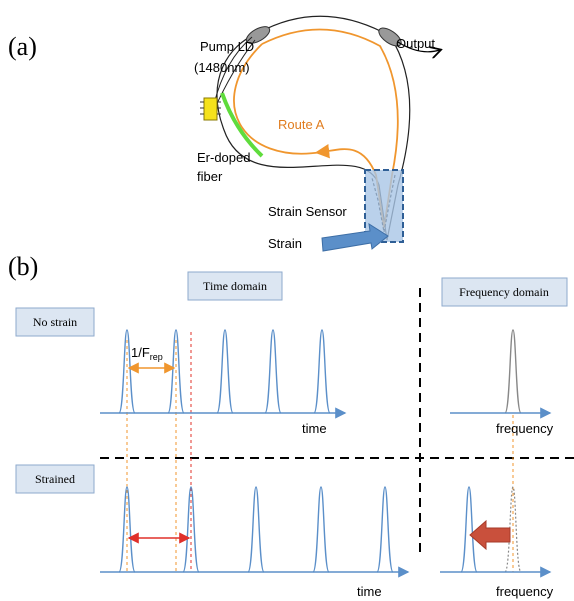 This screenshot has width=574, height=601. What do you see at coordinates (320, 529) in the screenshot?
I see `pulses-bottom` at bounding box center [320, 529].